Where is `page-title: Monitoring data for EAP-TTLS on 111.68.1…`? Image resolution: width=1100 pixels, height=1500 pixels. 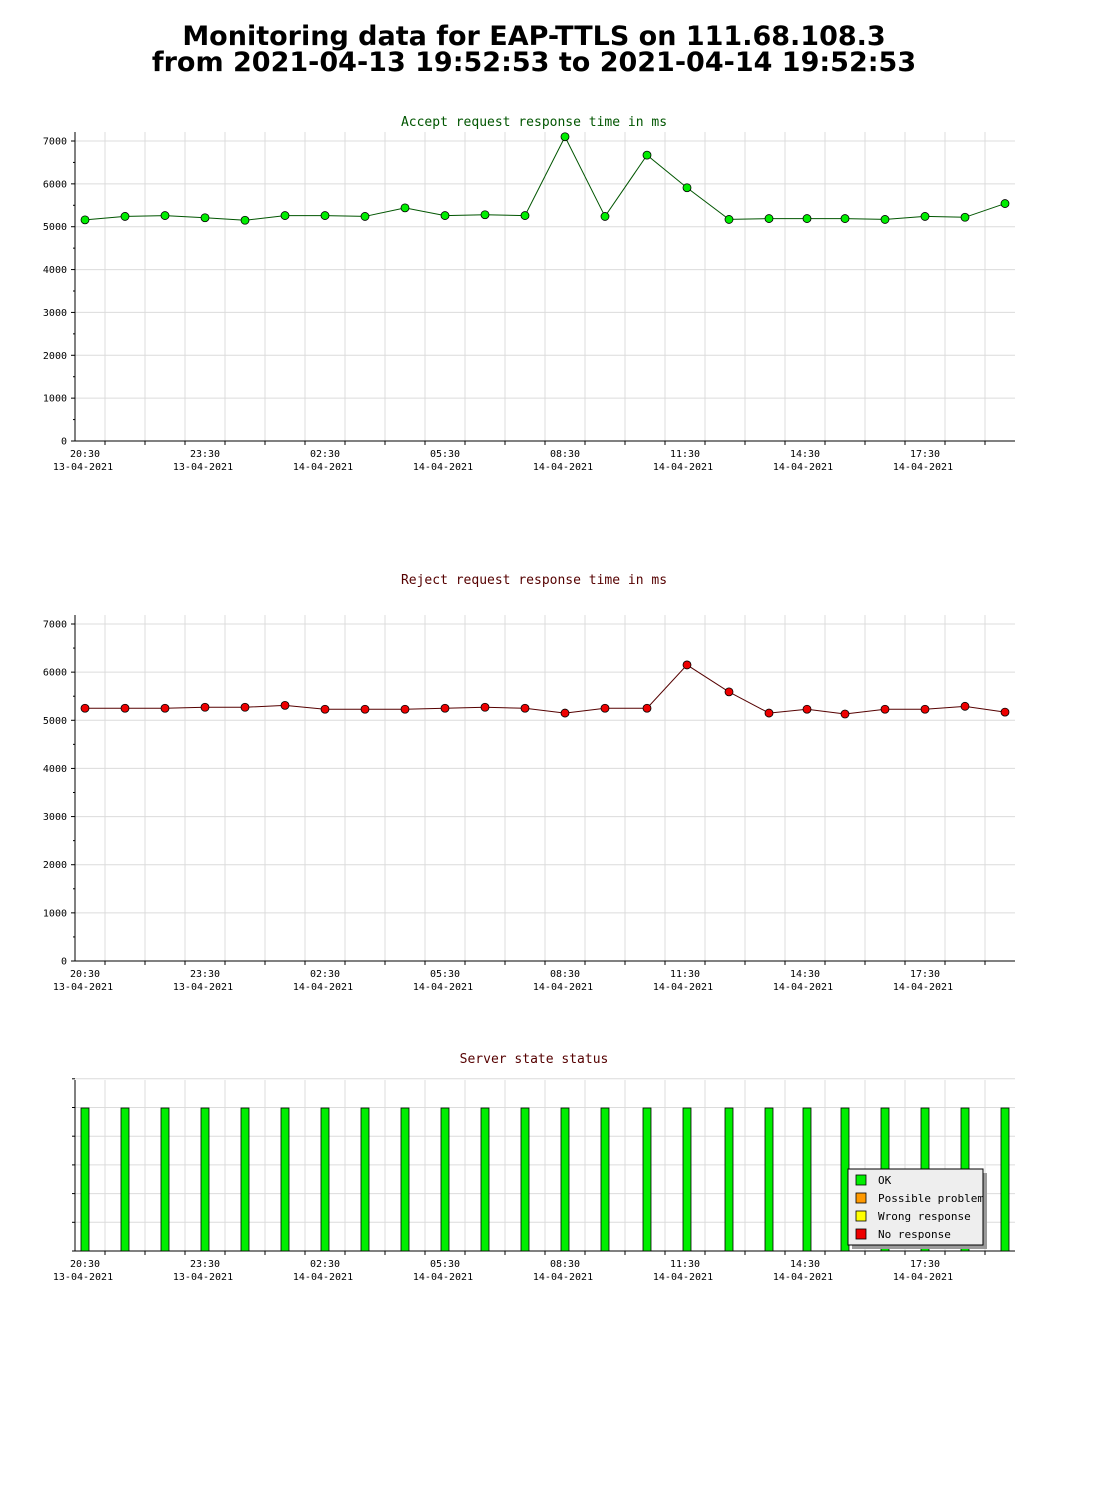
page-title: Monitoring data for EAP-TTLS on 111.68.1… is located at coordinates (534, 49).